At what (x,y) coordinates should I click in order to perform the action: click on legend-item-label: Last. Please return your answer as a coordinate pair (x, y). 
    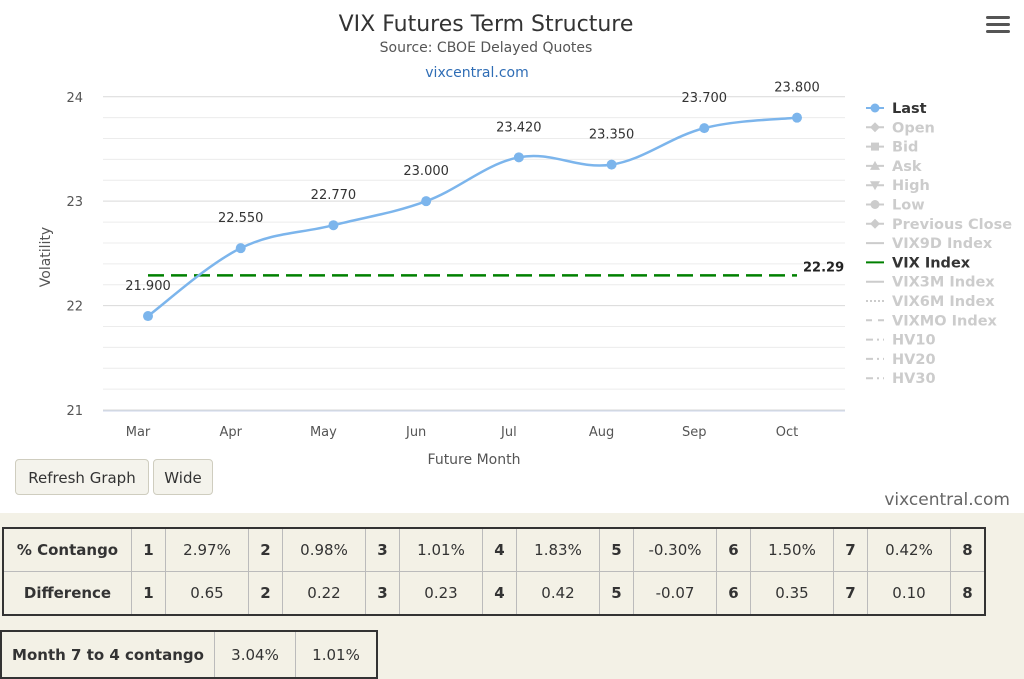
    Looking at the image, I should click on (909, 109).